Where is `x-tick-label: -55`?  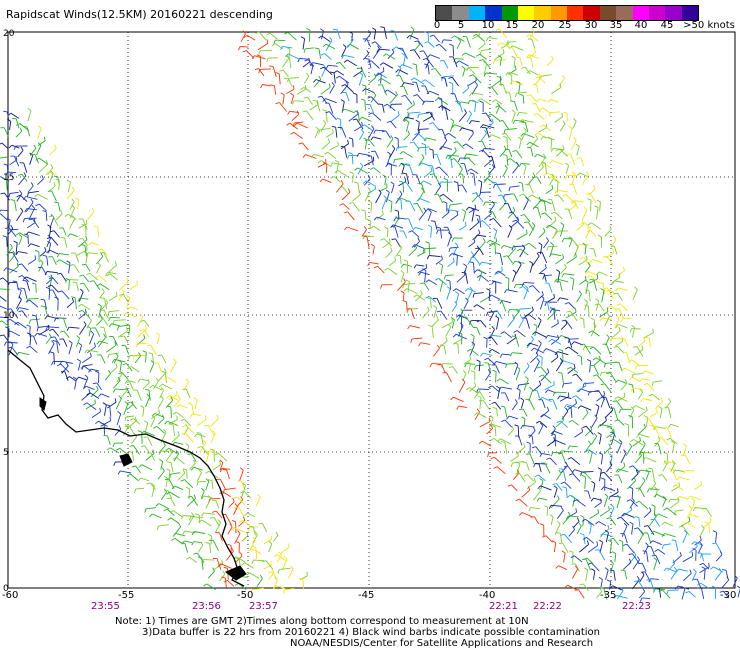
x-tick-label: -55 is located at coordinates (126, 595).